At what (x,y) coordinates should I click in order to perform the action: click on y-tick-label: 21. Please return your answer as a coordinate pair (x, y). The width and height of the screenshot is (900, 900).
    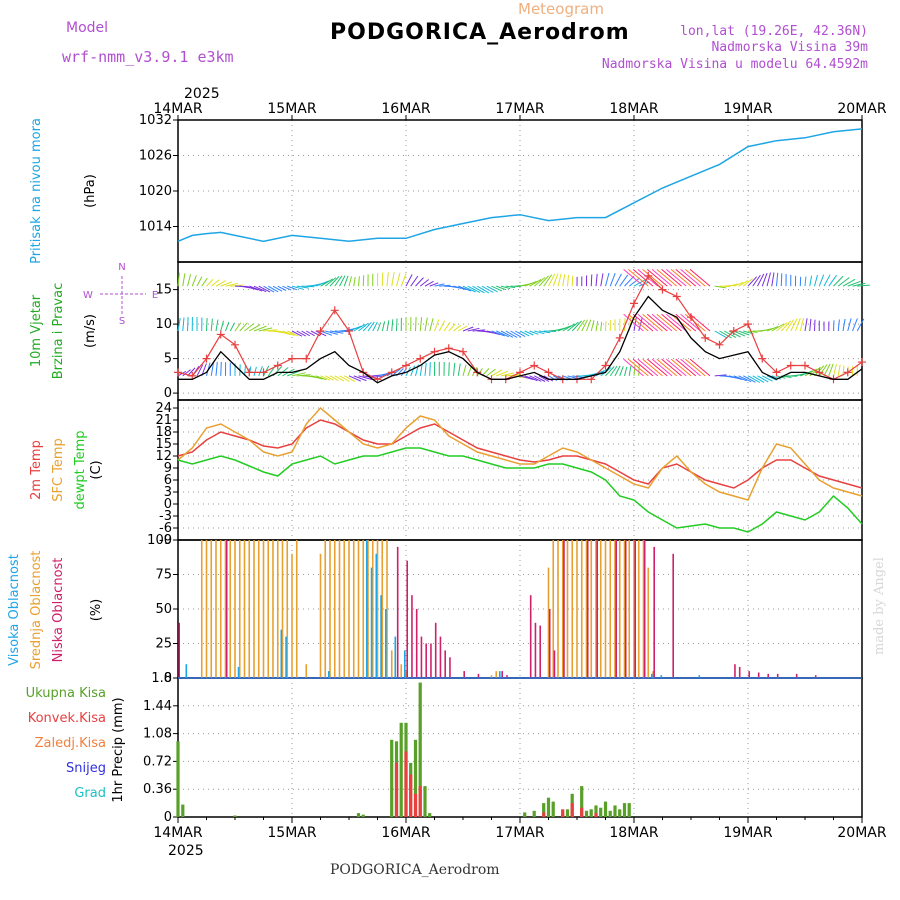
    Looking at the image, I should click on (163, 420).